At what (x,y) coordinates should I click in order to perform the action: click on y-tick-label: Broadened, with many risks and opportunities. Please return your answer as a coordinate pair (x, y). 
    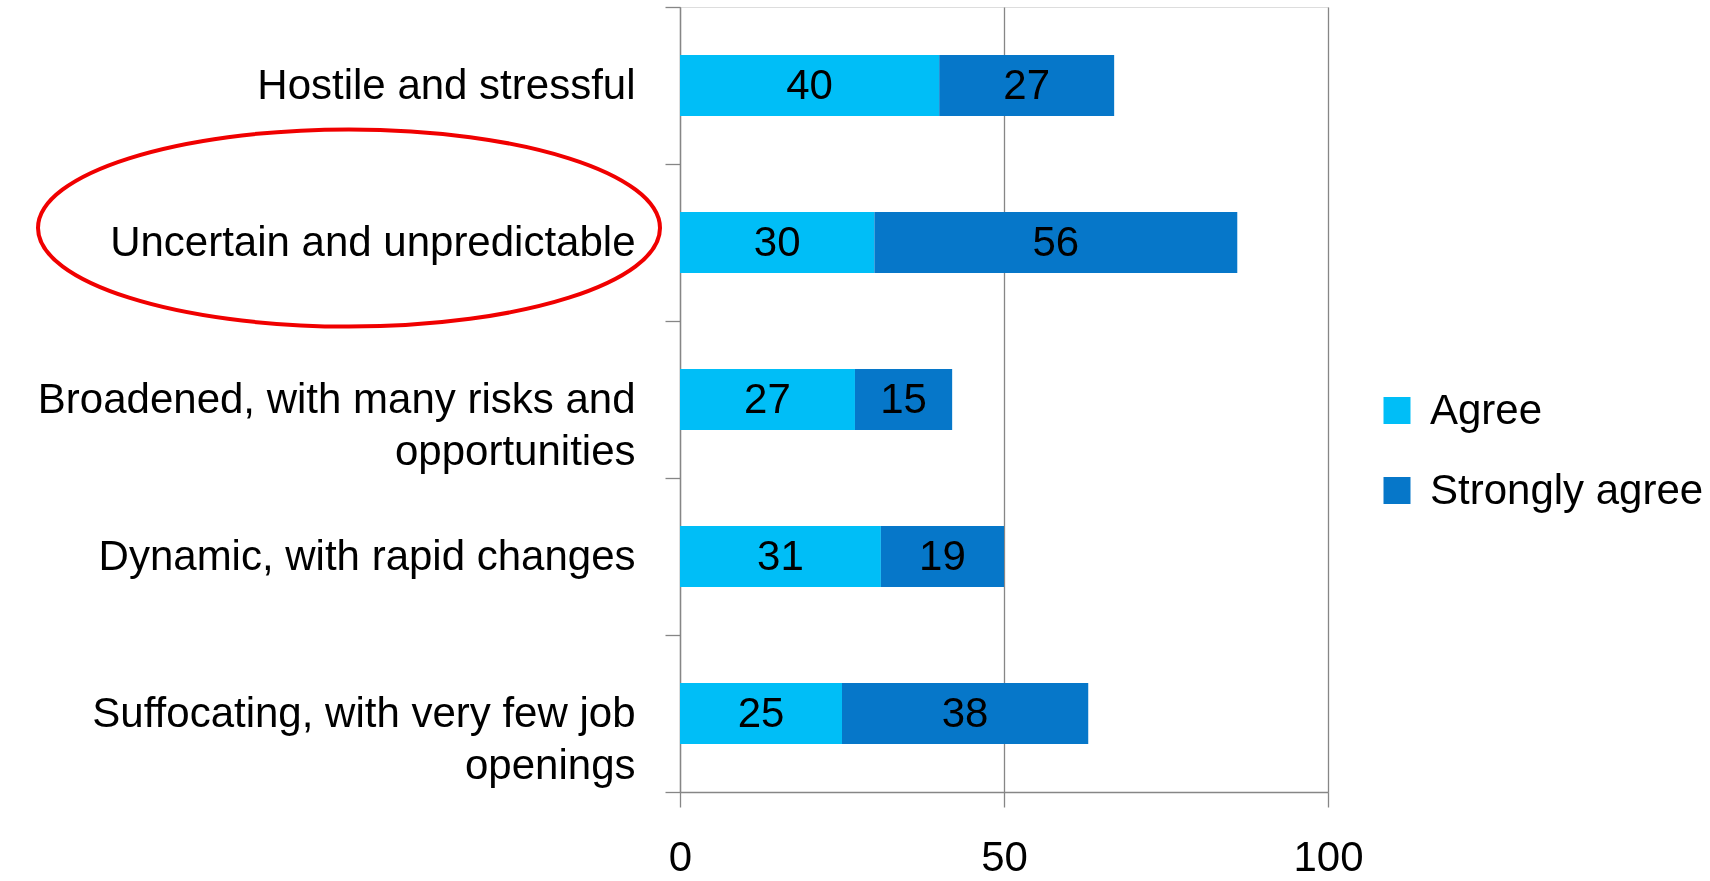
    Looking at the image, I should click on (336, 424).